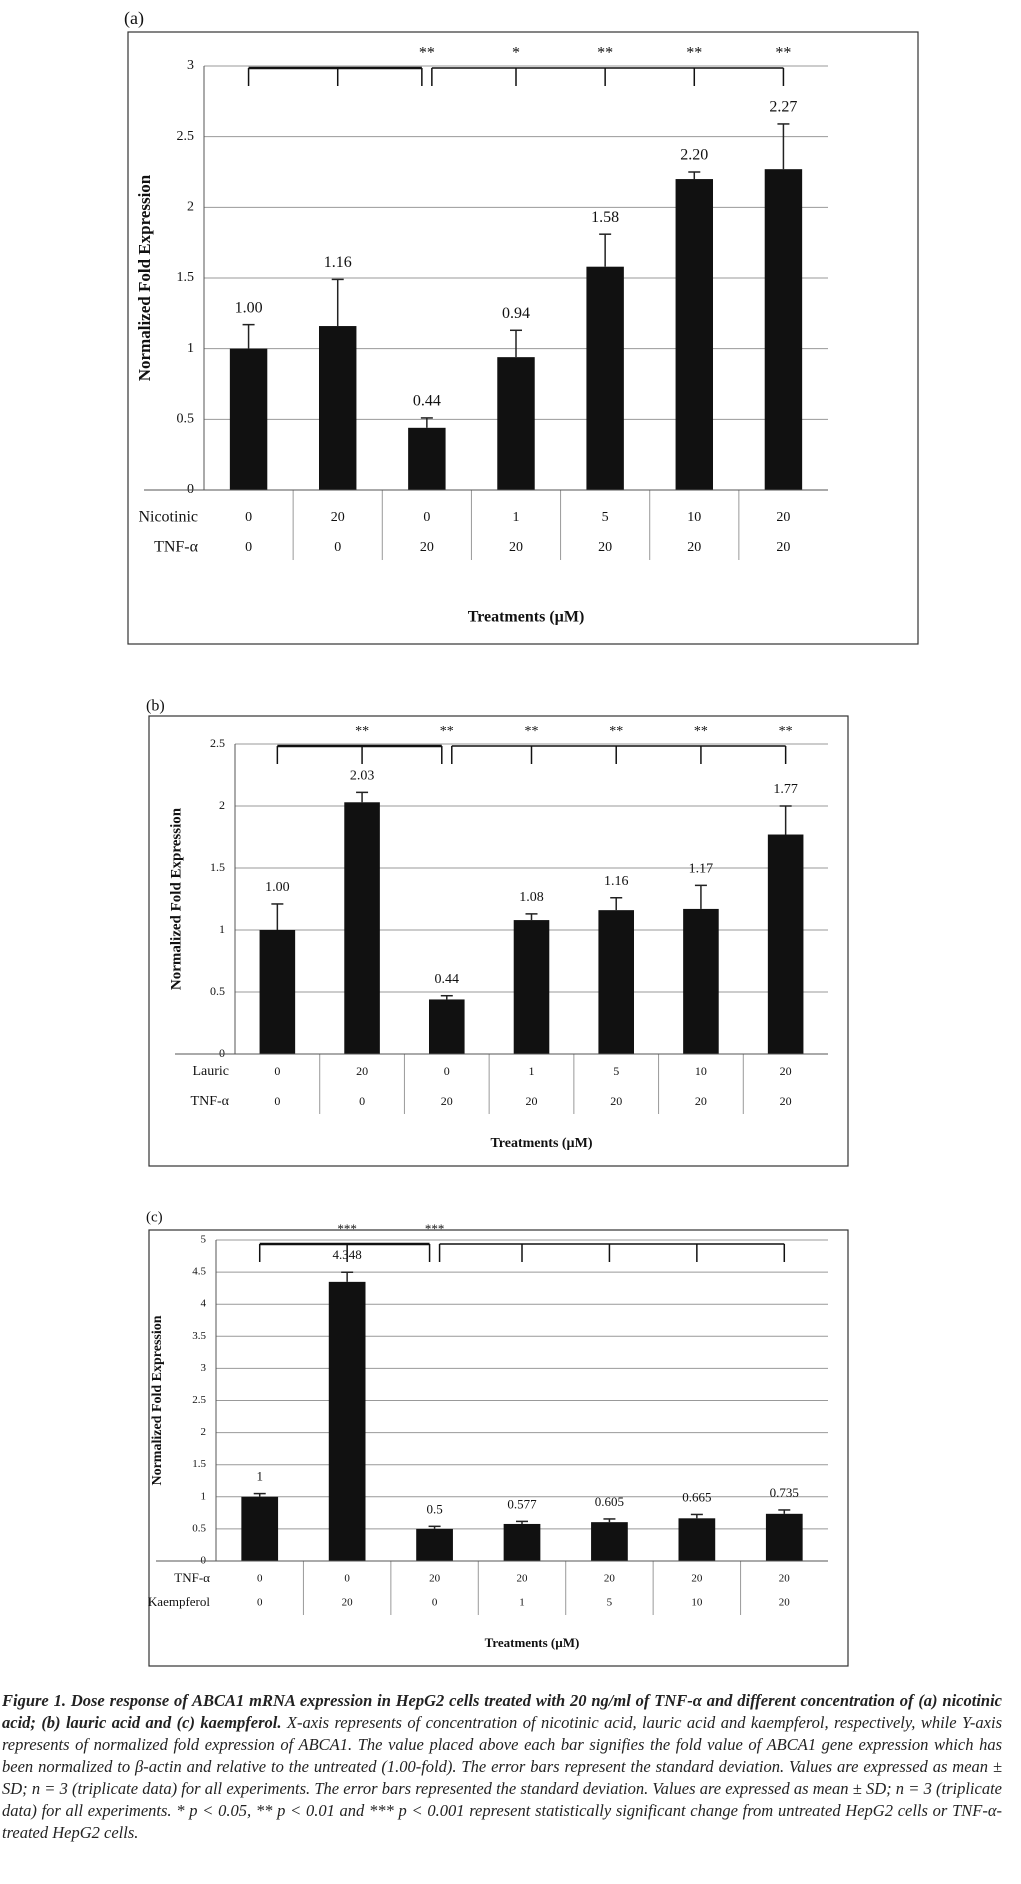  What do you see at coordinates (210, 1071) in the screenshot?
I see `x-row-label: Lauric` at bounding box center [210, 1071].